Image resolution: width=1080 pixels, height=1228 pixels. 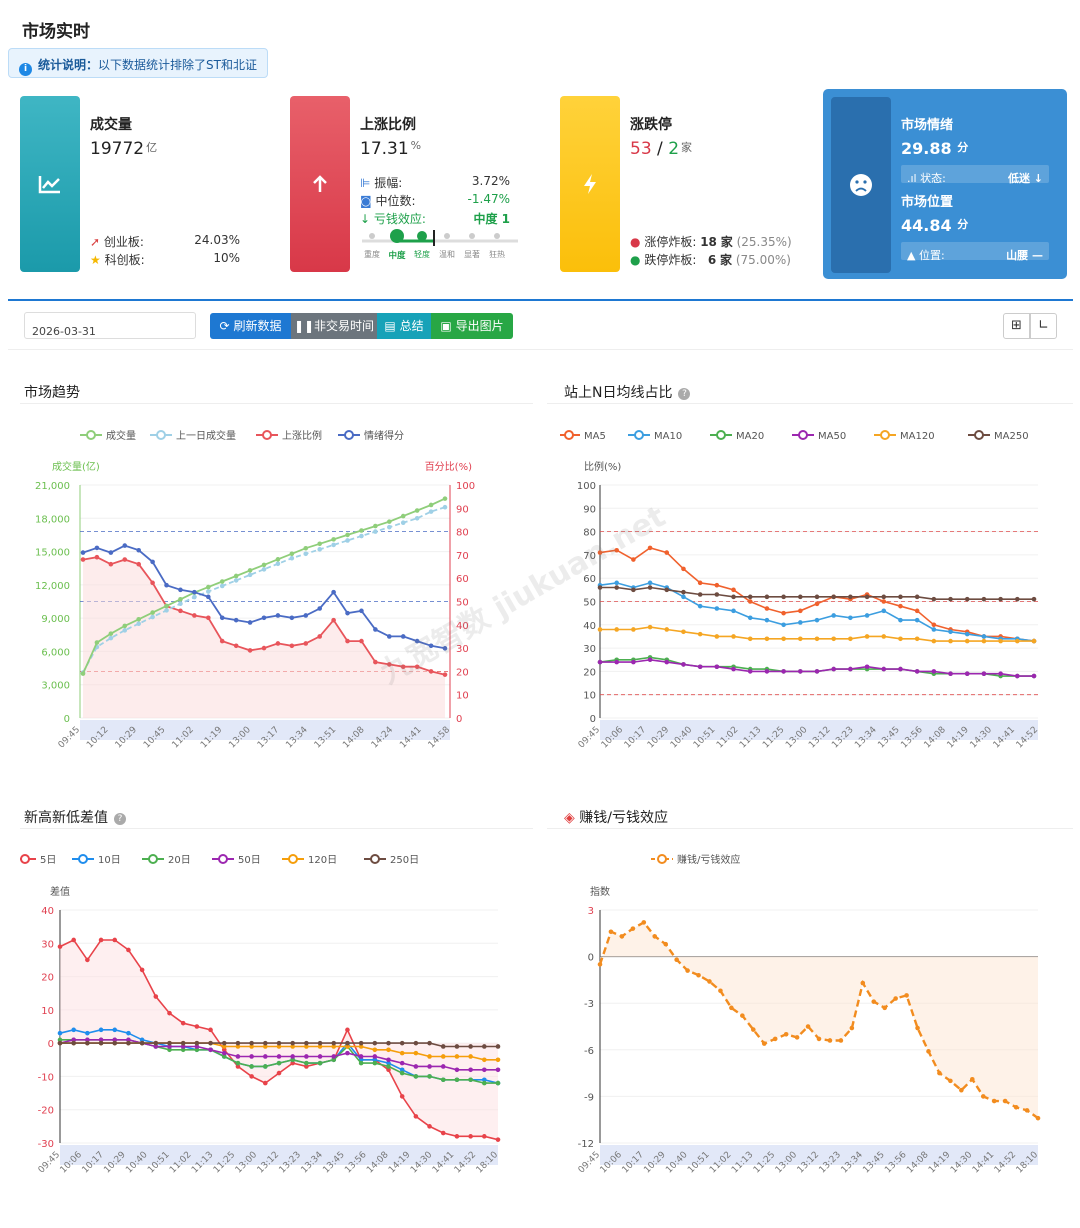 What do you see at coordinates (670, 260) in the screenshot?
I see `down-break-label: 跌停炸板:` at bounding box center [670, 260].